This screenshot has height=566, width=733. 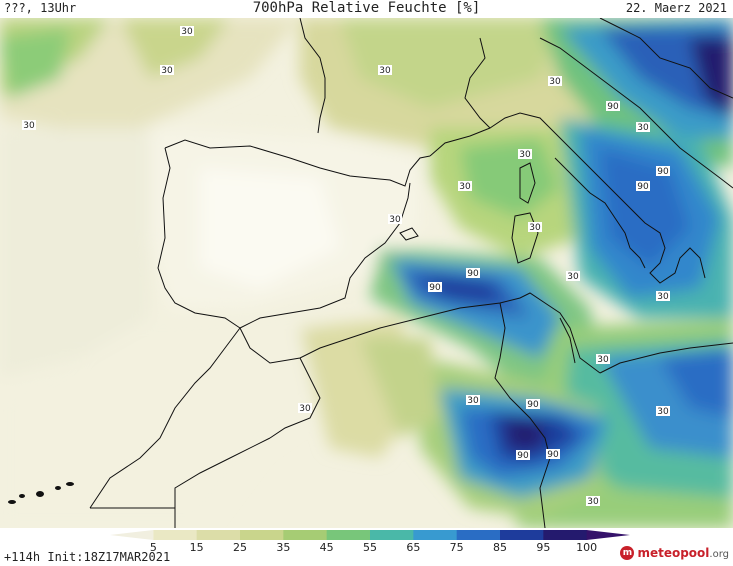 What do you see at coordinates (543, 547) in the screenshot?
I see `legend-tick-label: 95` at bounding box center [543, 547].